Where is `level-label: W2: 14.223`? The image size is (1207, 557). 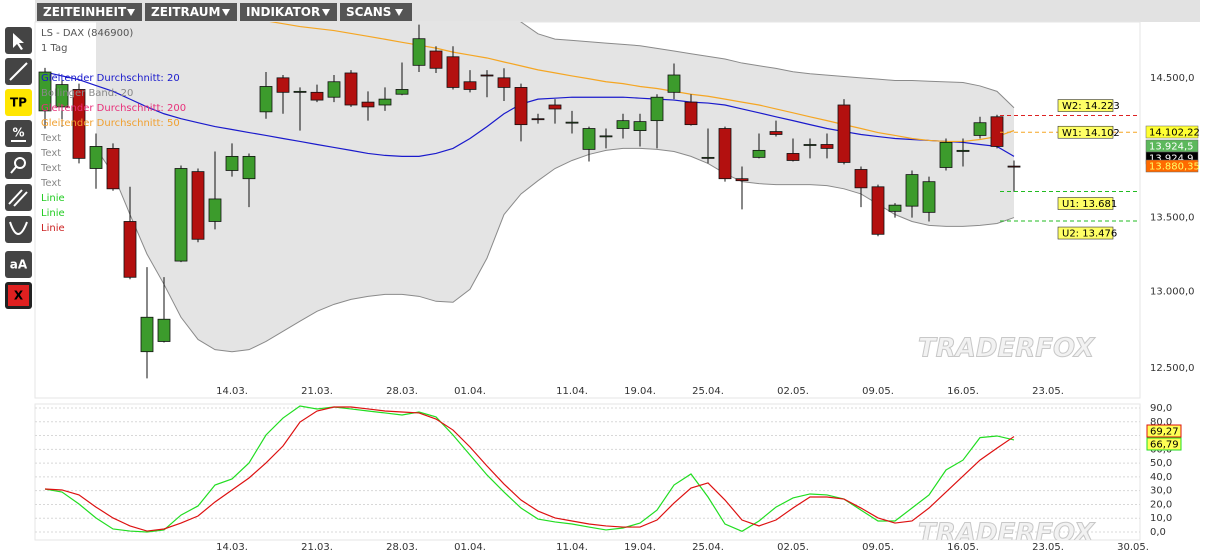 level-label: W2: 14.223 is located at coordinates (1091, 106).